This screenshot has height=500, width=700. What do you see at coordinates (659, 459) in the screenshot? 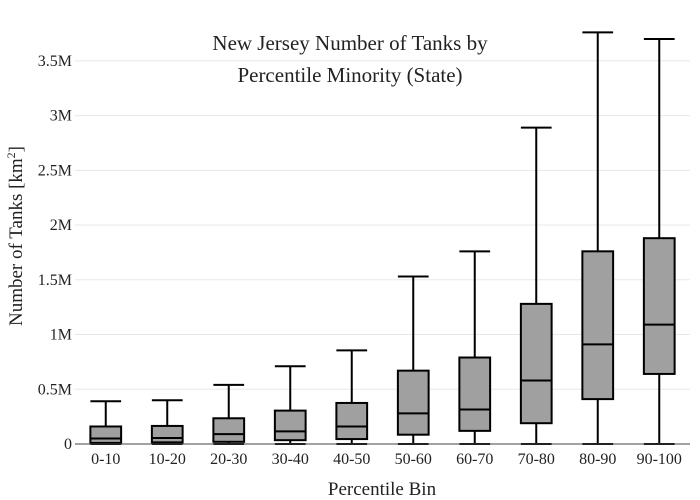
I see `x-tick-label: 90-100` at bounding box center [659, 459].